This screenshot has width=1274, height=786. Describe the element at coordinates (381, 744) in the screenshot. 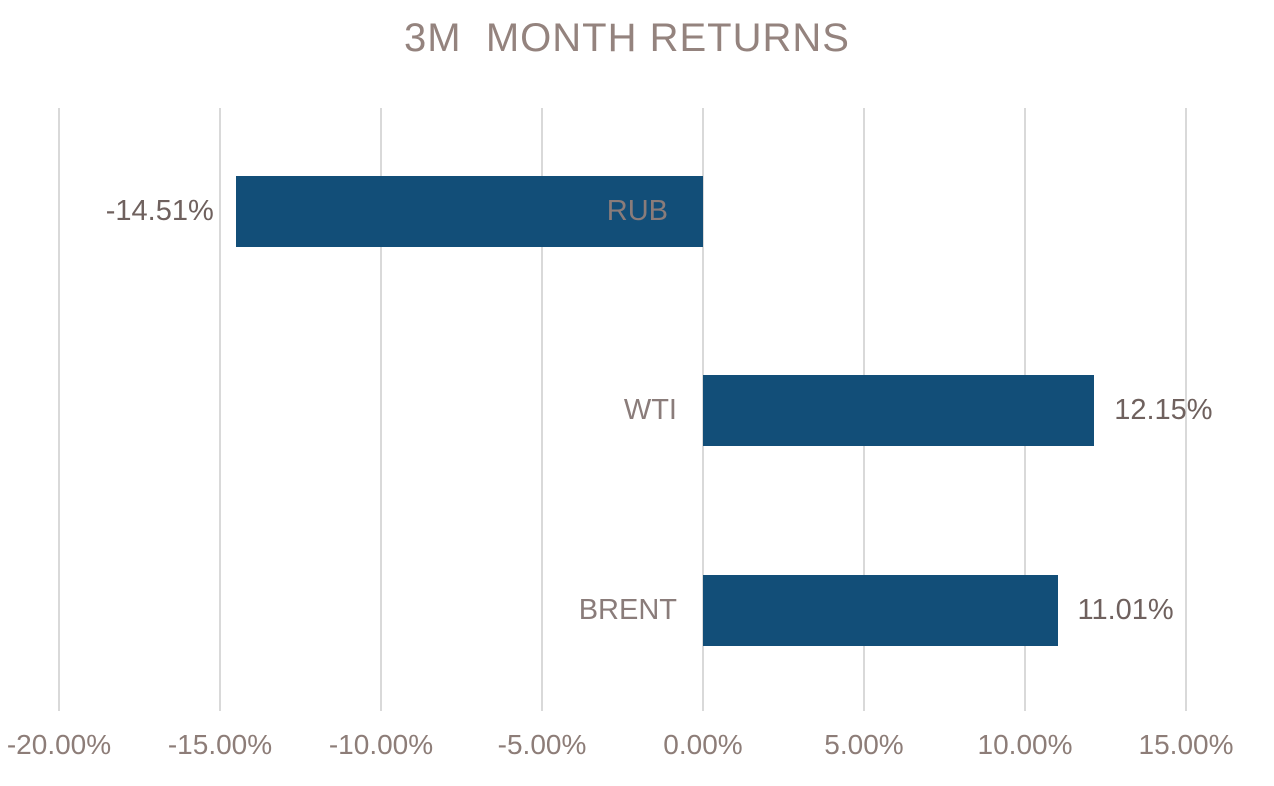

I see `x-tick-label: -10.00%` at that location.